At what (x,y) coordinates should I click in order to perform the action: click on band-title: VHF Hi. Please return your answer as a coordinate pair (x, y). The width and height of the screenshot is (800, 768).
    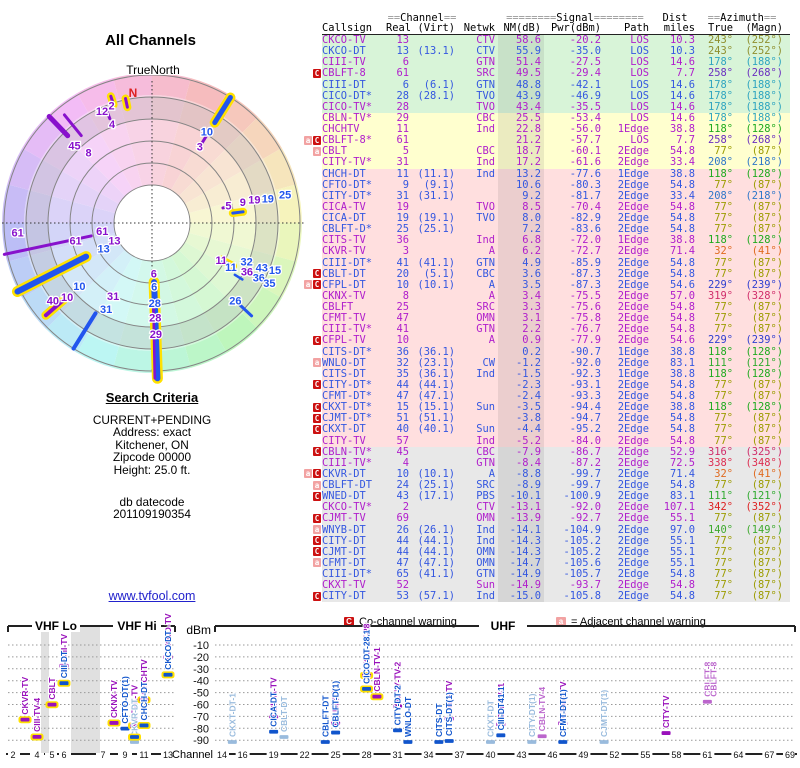
    Looking at the image, I should click on (136, 626).